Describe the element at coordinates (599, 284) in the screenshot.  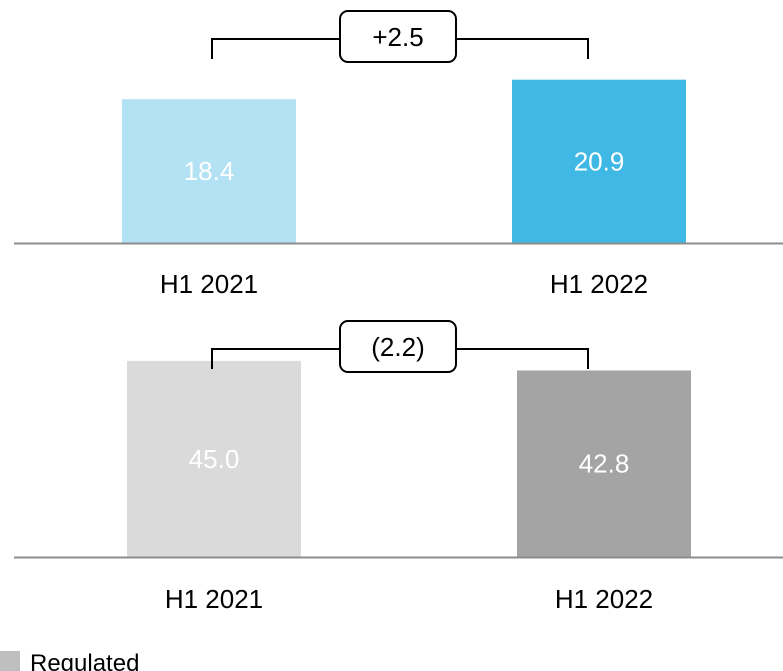
I see `category-label-1-2: H1 2022` at that location.